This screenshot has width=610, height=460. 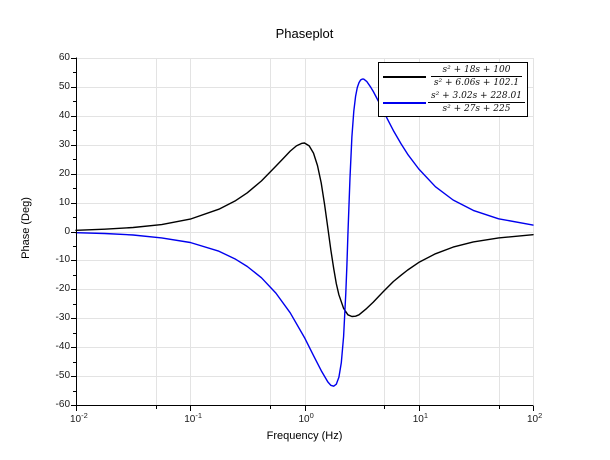 I want to click on x-tick-label: 10⁰, so click(x=306, y=418).